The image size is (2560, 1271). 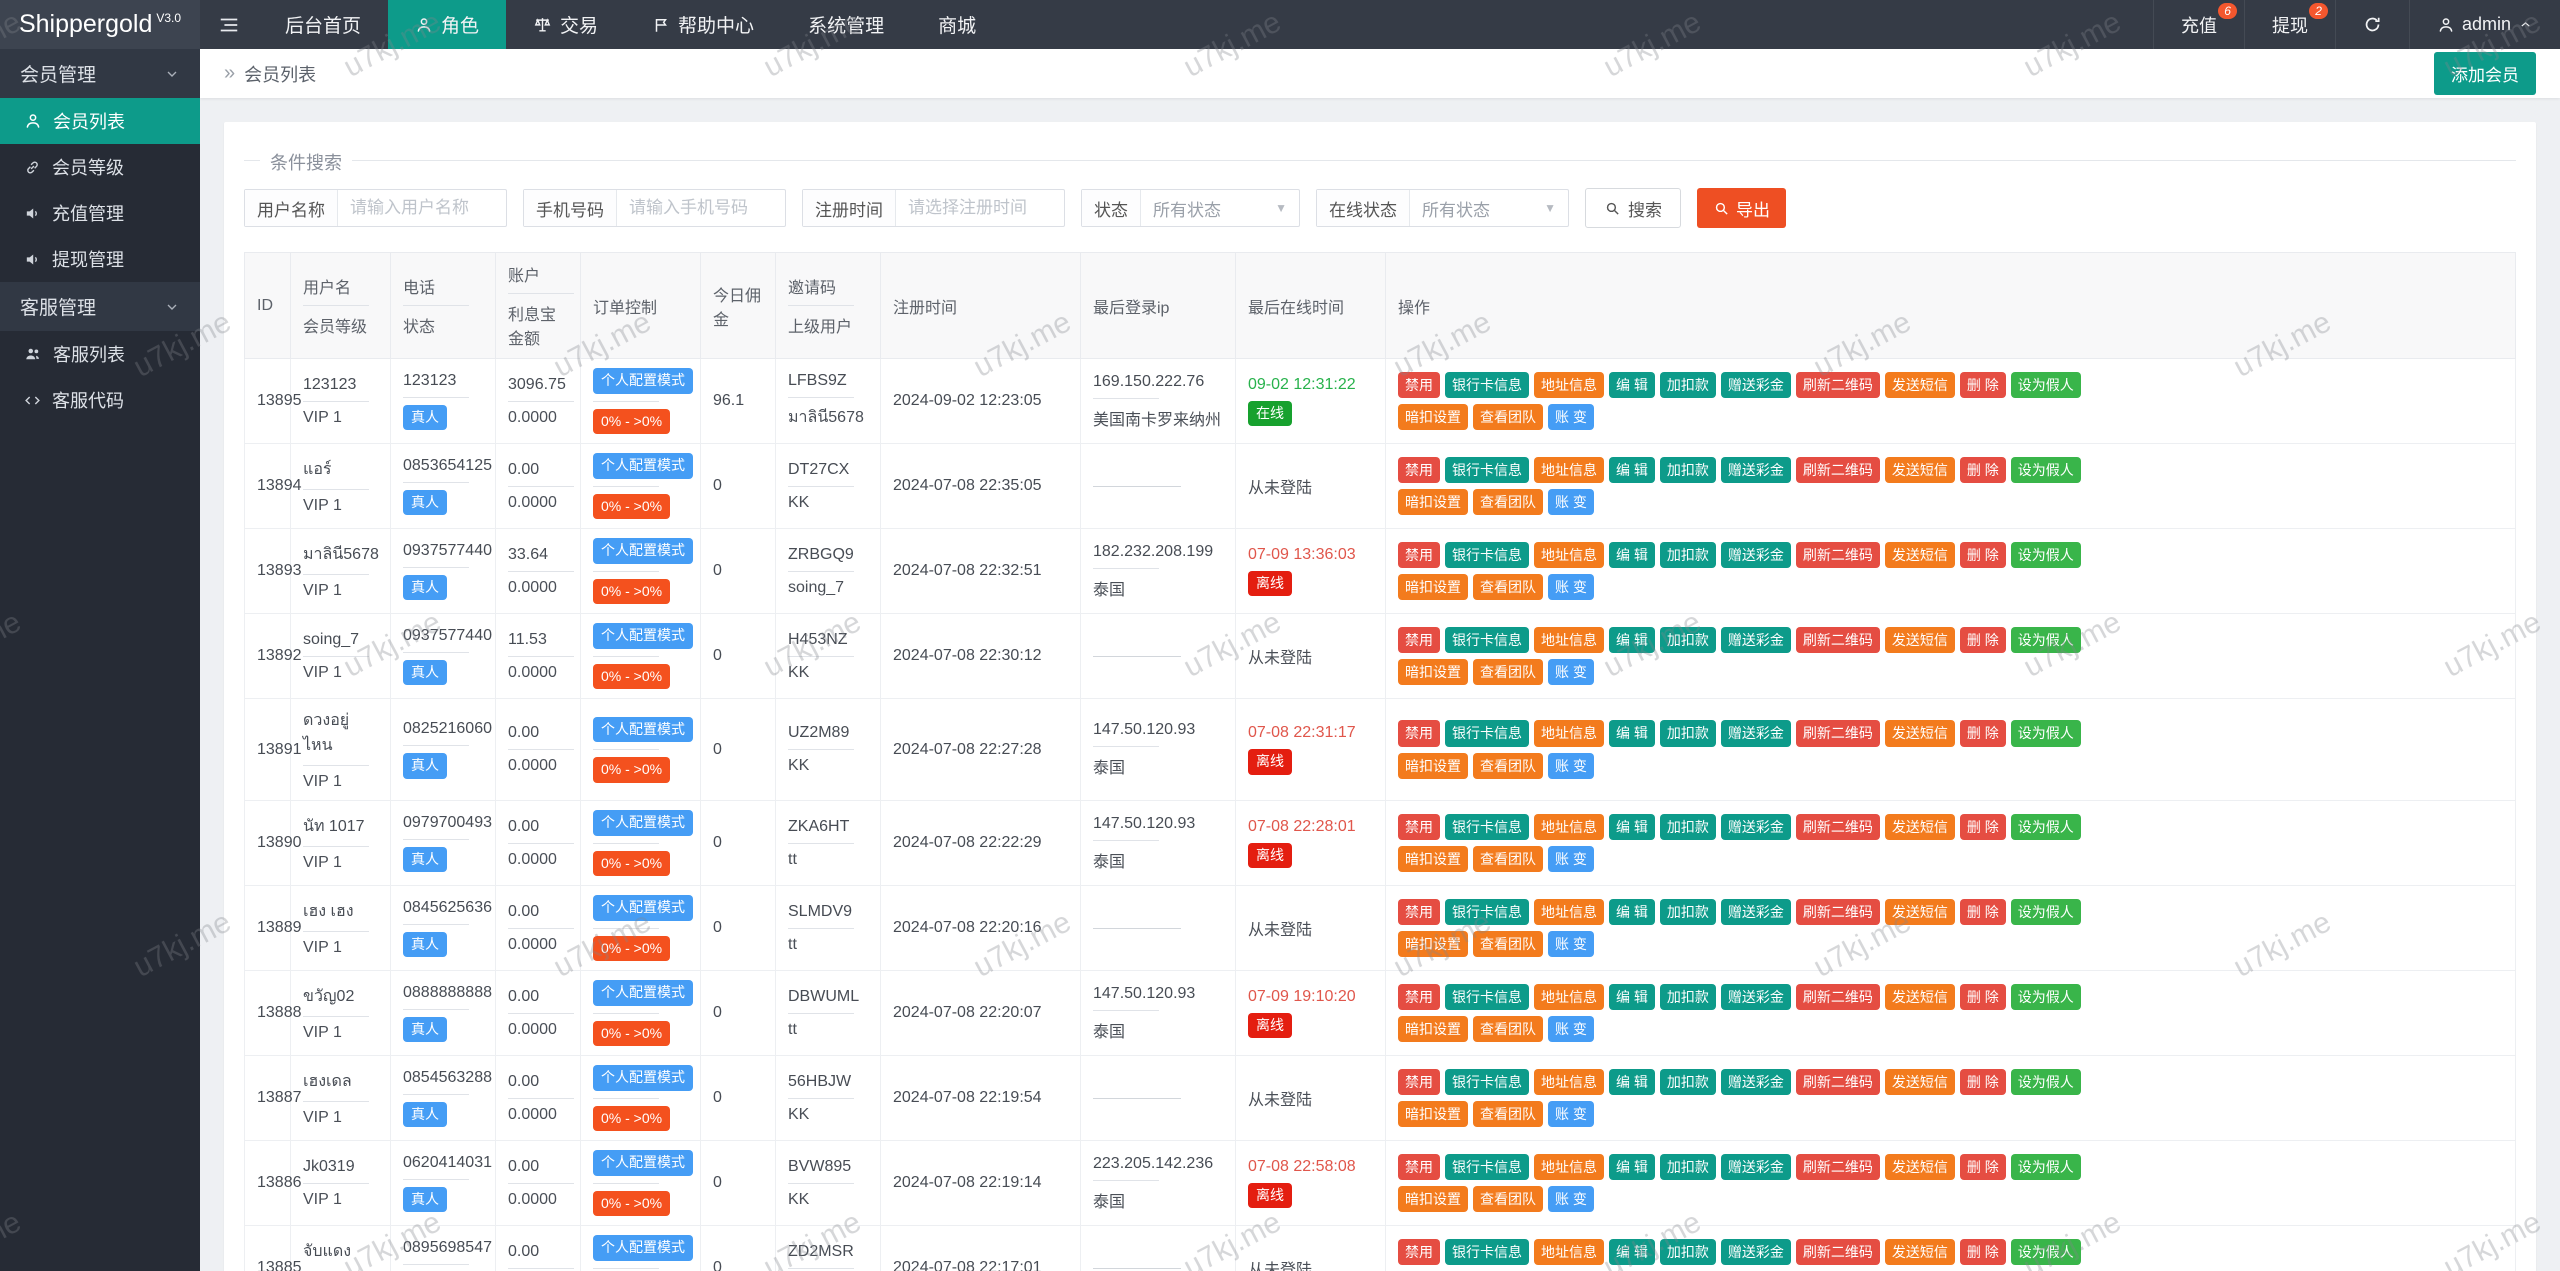 What do you see at coordinates (1489, 208) in the screenshot?
I see `online-status-select: 所有状态 ▼` at bounding box center [1489, 208].